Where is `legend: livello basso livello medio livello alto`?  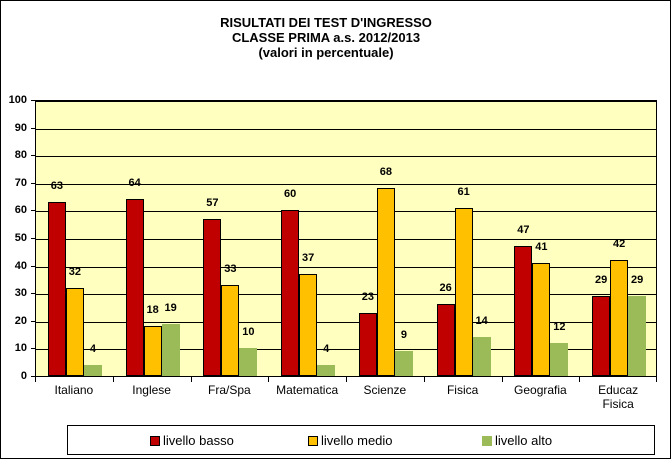
legend: livello basso livello medio livello alto is located at coordinates (361, 440).